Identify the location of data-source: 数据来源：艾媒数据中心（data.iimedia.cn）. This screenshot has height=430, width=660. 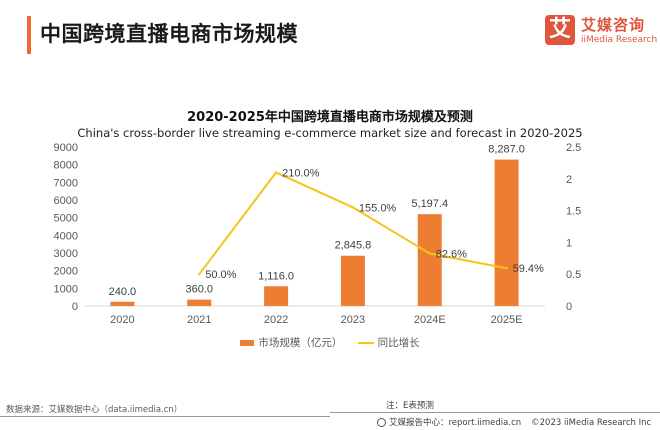
(94, 410).